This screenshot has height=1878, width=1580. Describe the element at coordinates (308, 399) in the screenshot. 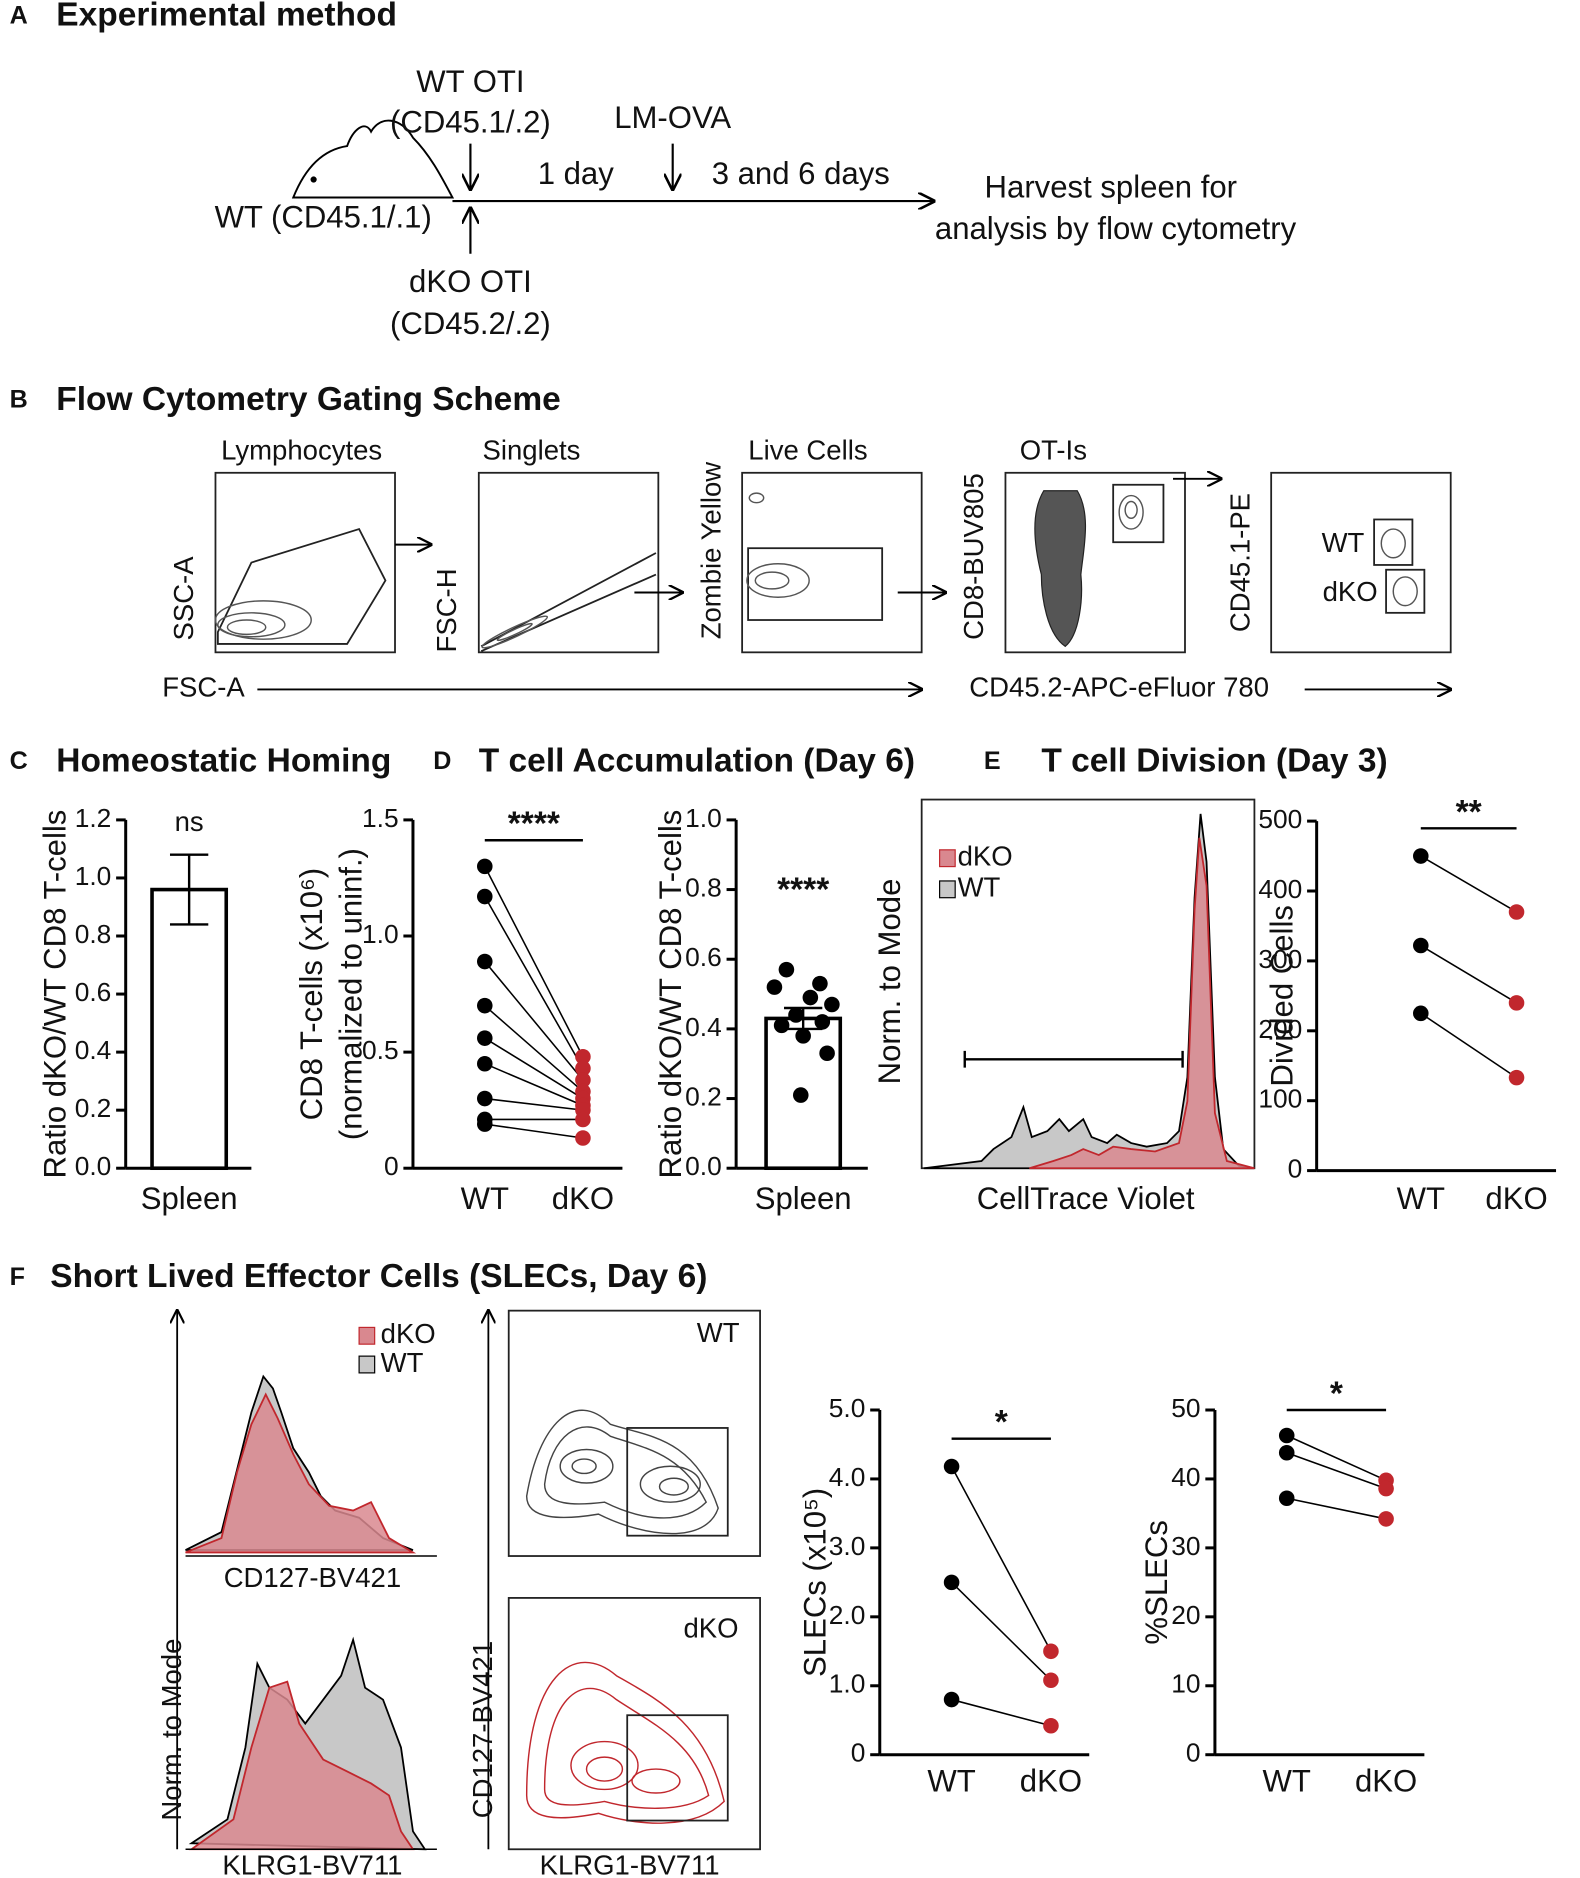

I see `panel-title: Flow Cytometry Gating Scheme` at that location.